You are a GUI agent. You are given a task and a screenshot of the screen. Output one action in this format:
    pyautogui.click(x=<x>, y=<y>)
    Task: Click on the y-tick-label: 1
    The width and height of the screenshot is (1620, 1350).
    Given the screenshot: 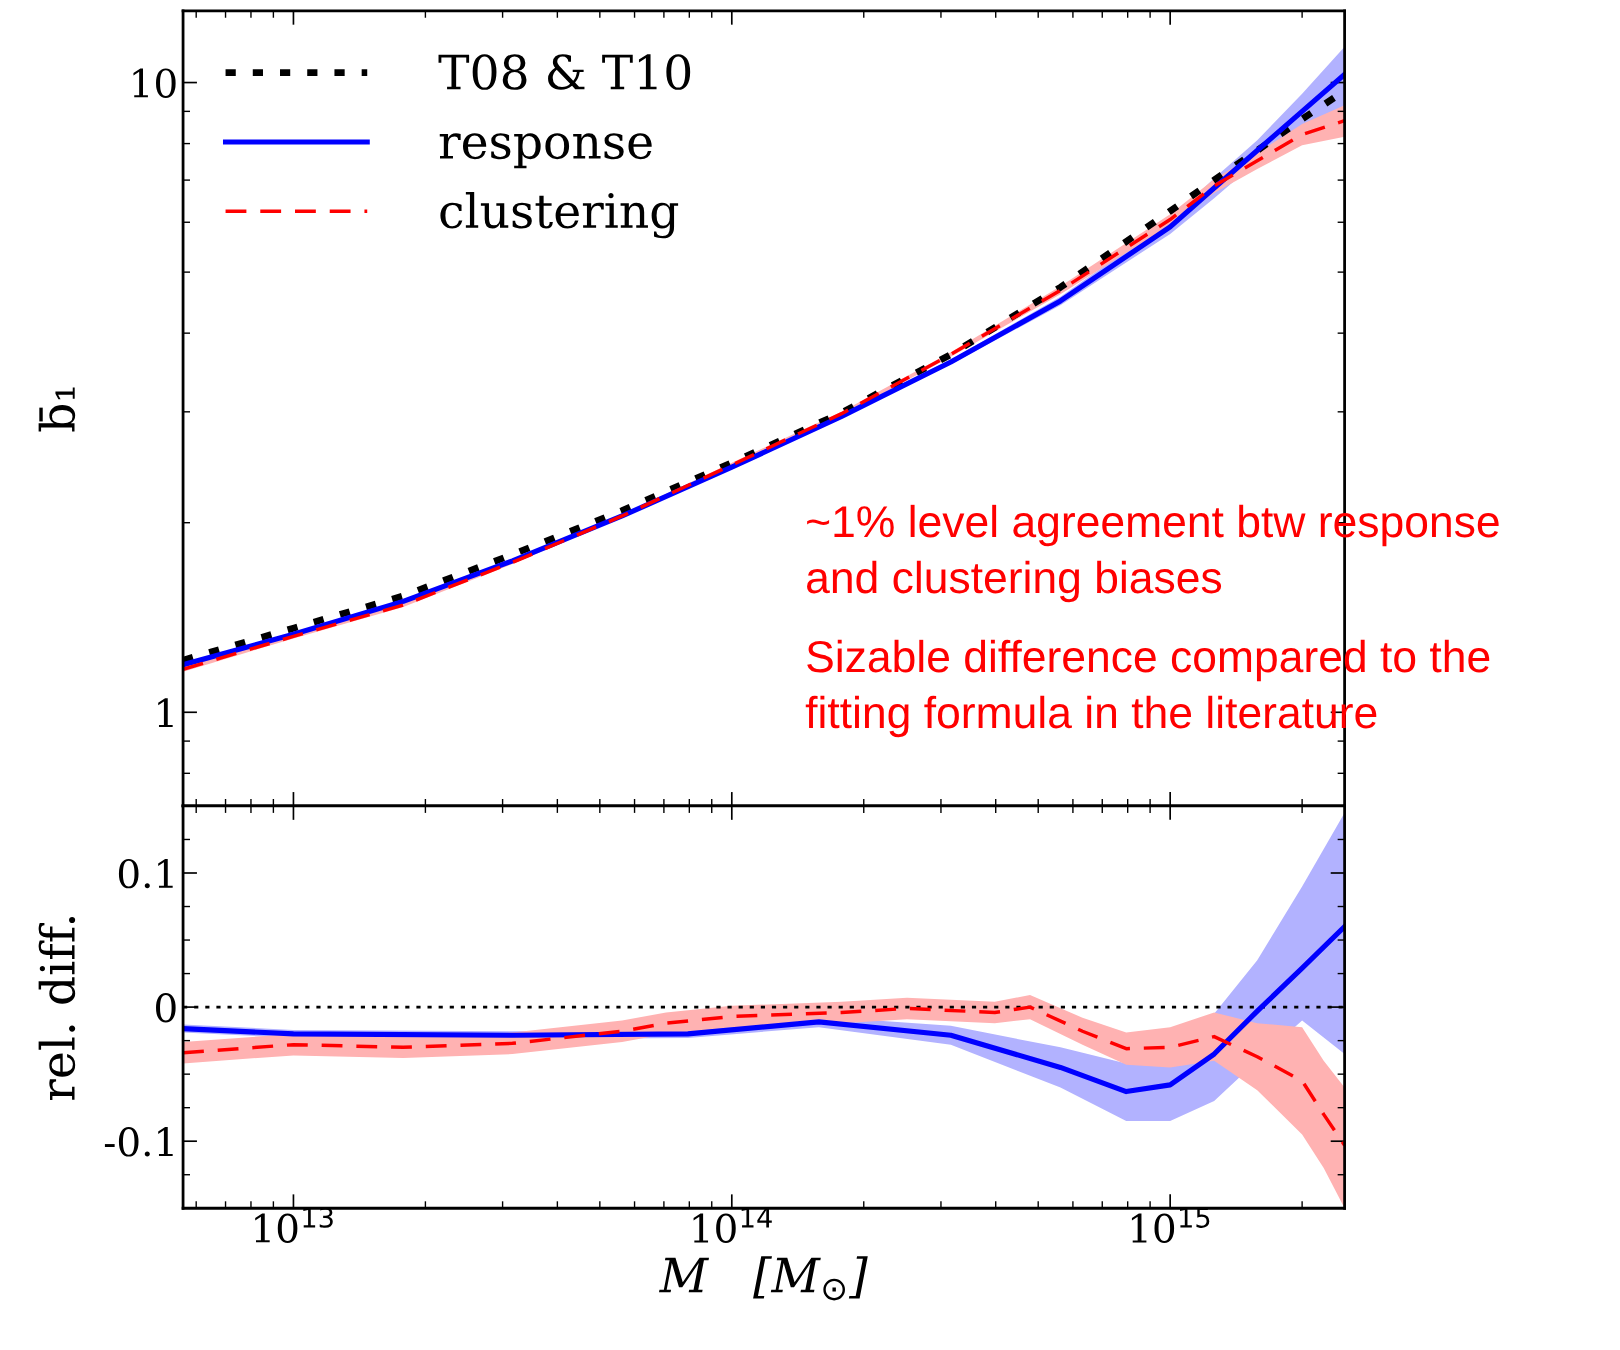 What is the action you would take?
    pyautogui.click(x=165, y=713)
    